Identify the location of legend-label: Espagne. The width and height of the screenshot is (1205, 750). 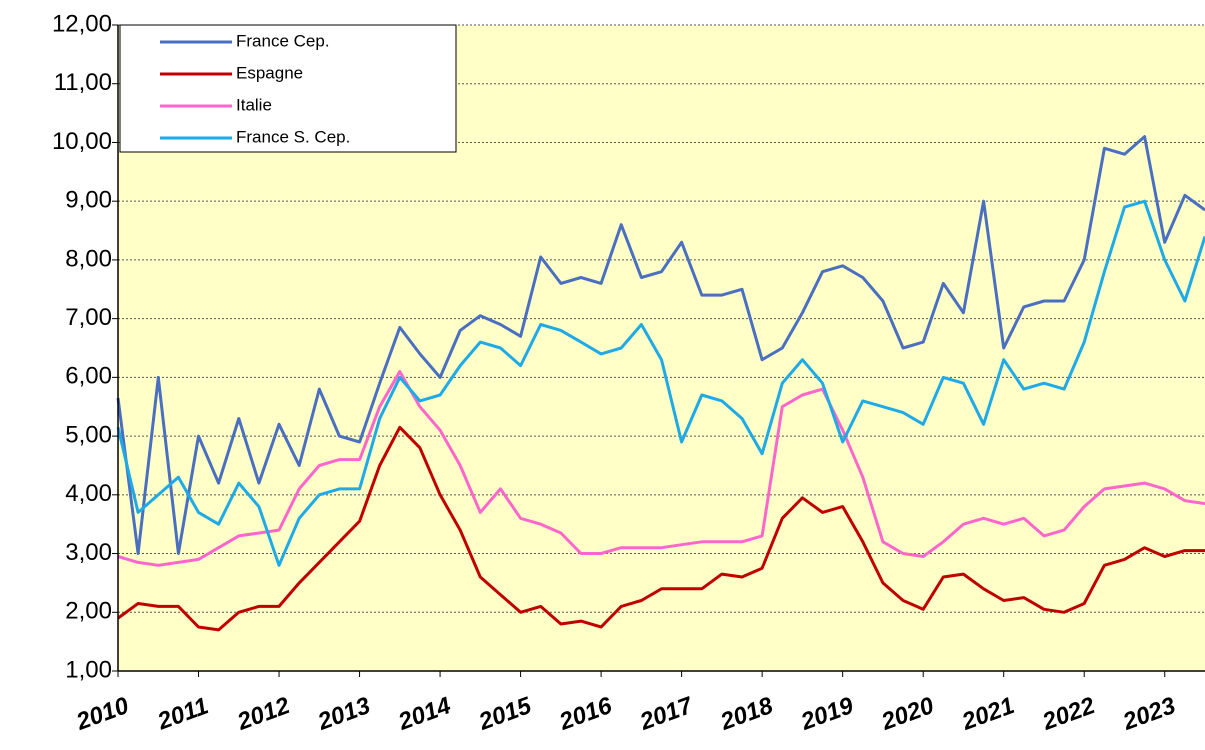
(269, 72).